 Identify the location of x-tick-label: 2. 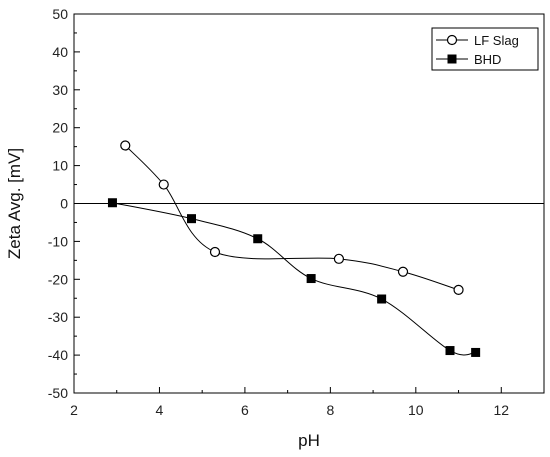
(74, 410).